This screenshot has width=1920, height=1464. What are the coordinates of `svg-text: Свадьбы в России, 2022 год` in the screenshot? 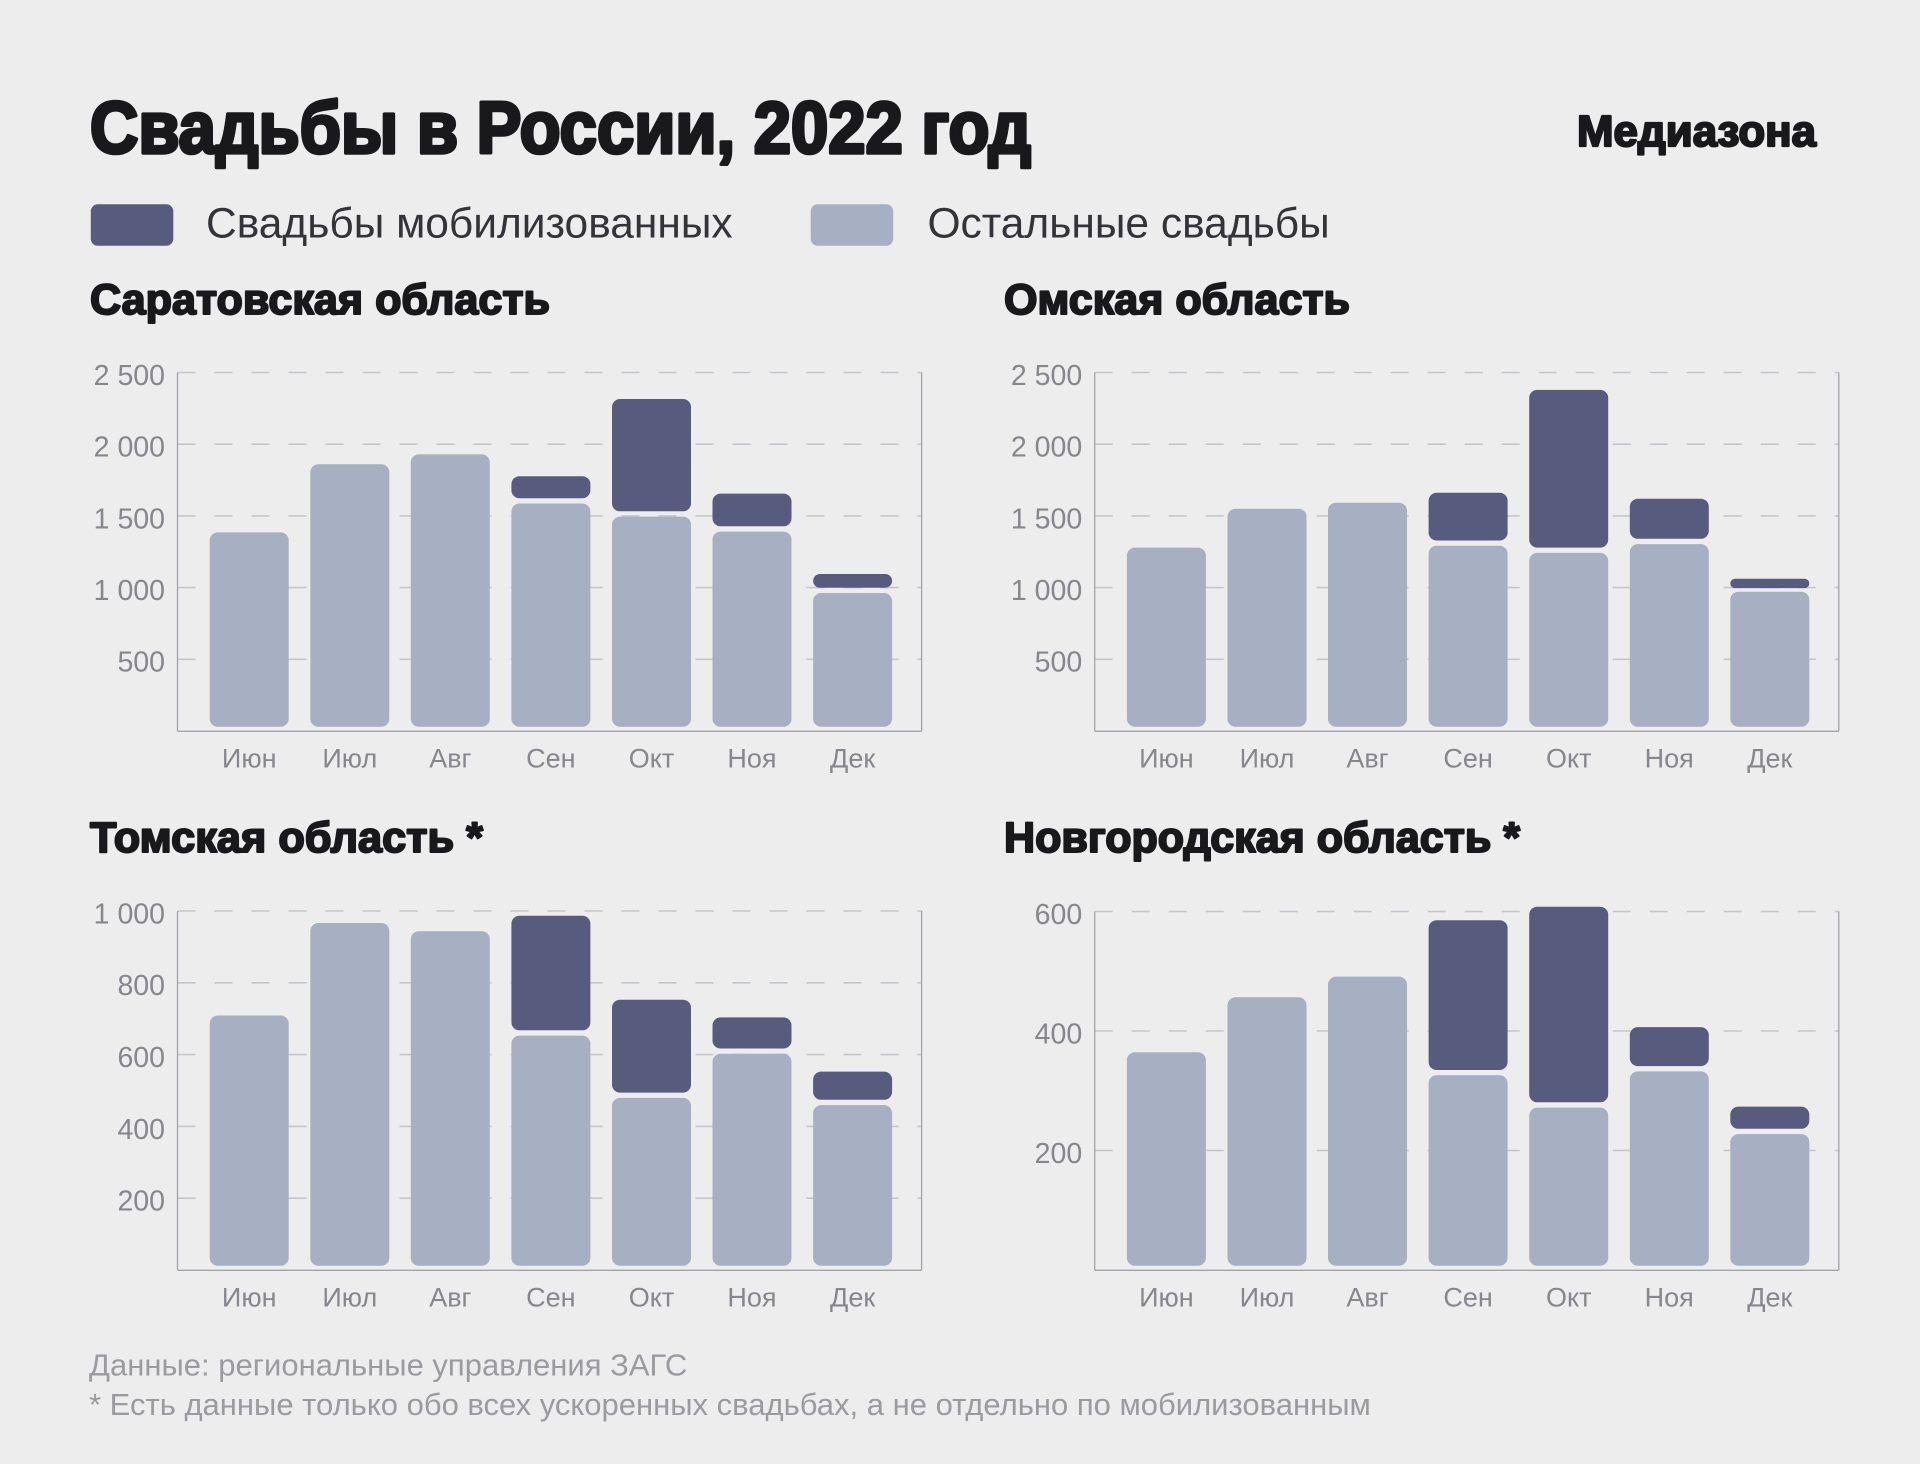 It's located at (560, 128).